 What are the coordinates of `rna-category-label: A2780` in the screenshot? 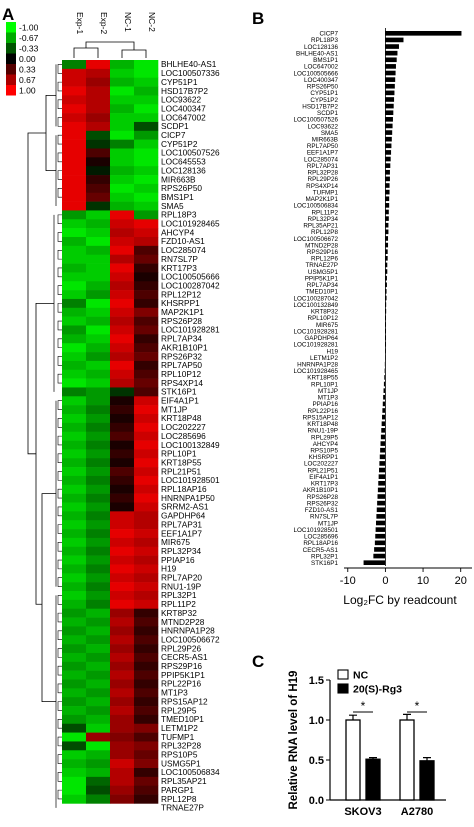 It's located at (417, 812).